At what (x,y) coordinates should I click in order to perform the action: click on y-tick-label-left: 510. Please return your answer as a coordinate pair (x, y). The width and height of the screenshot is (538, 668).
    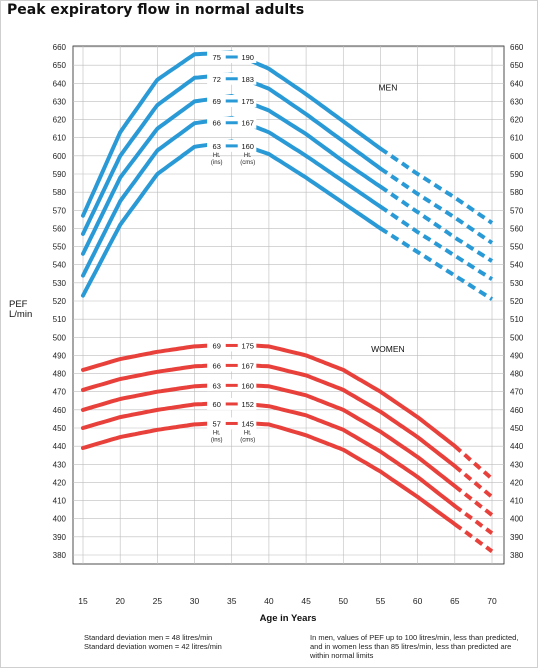
    Looking at the image, I should click on (60, 319).